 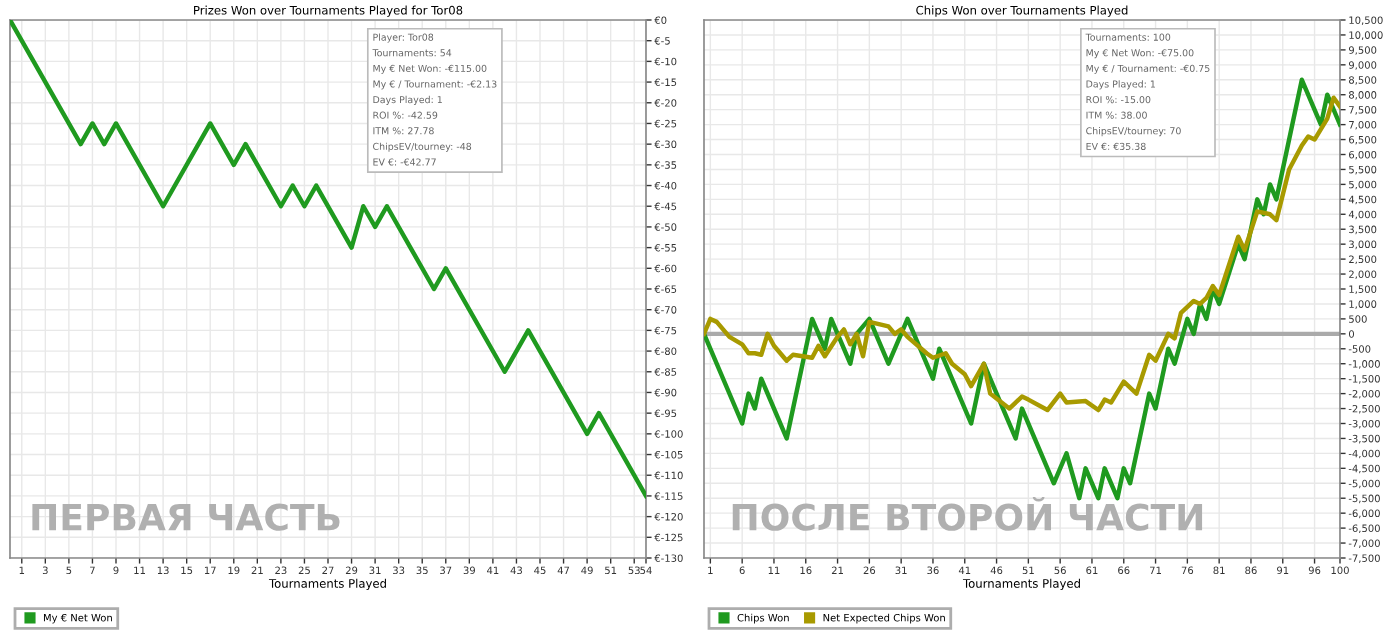 I want to click on annotation: ПЕРВАЯ ЧАСТЬ, so click(x=186, y=517).